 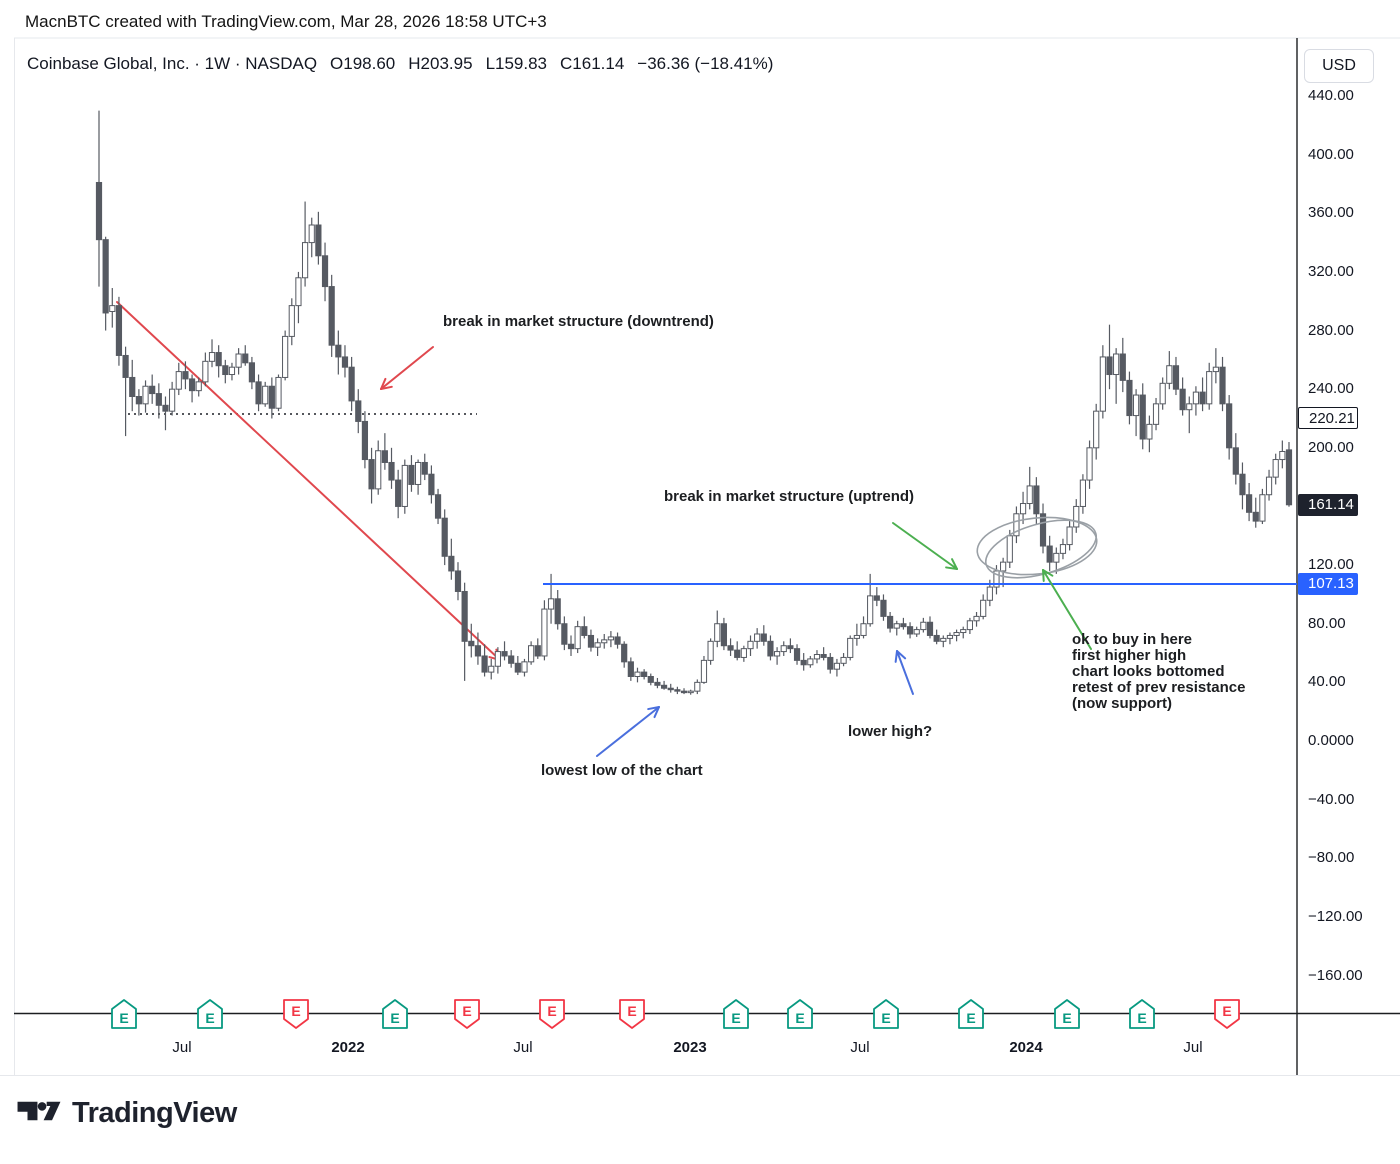 What do you see at coordinates (1339, 66) in the screenshot?
I see `currency-button: USD` at bounding box center [1339, 66].